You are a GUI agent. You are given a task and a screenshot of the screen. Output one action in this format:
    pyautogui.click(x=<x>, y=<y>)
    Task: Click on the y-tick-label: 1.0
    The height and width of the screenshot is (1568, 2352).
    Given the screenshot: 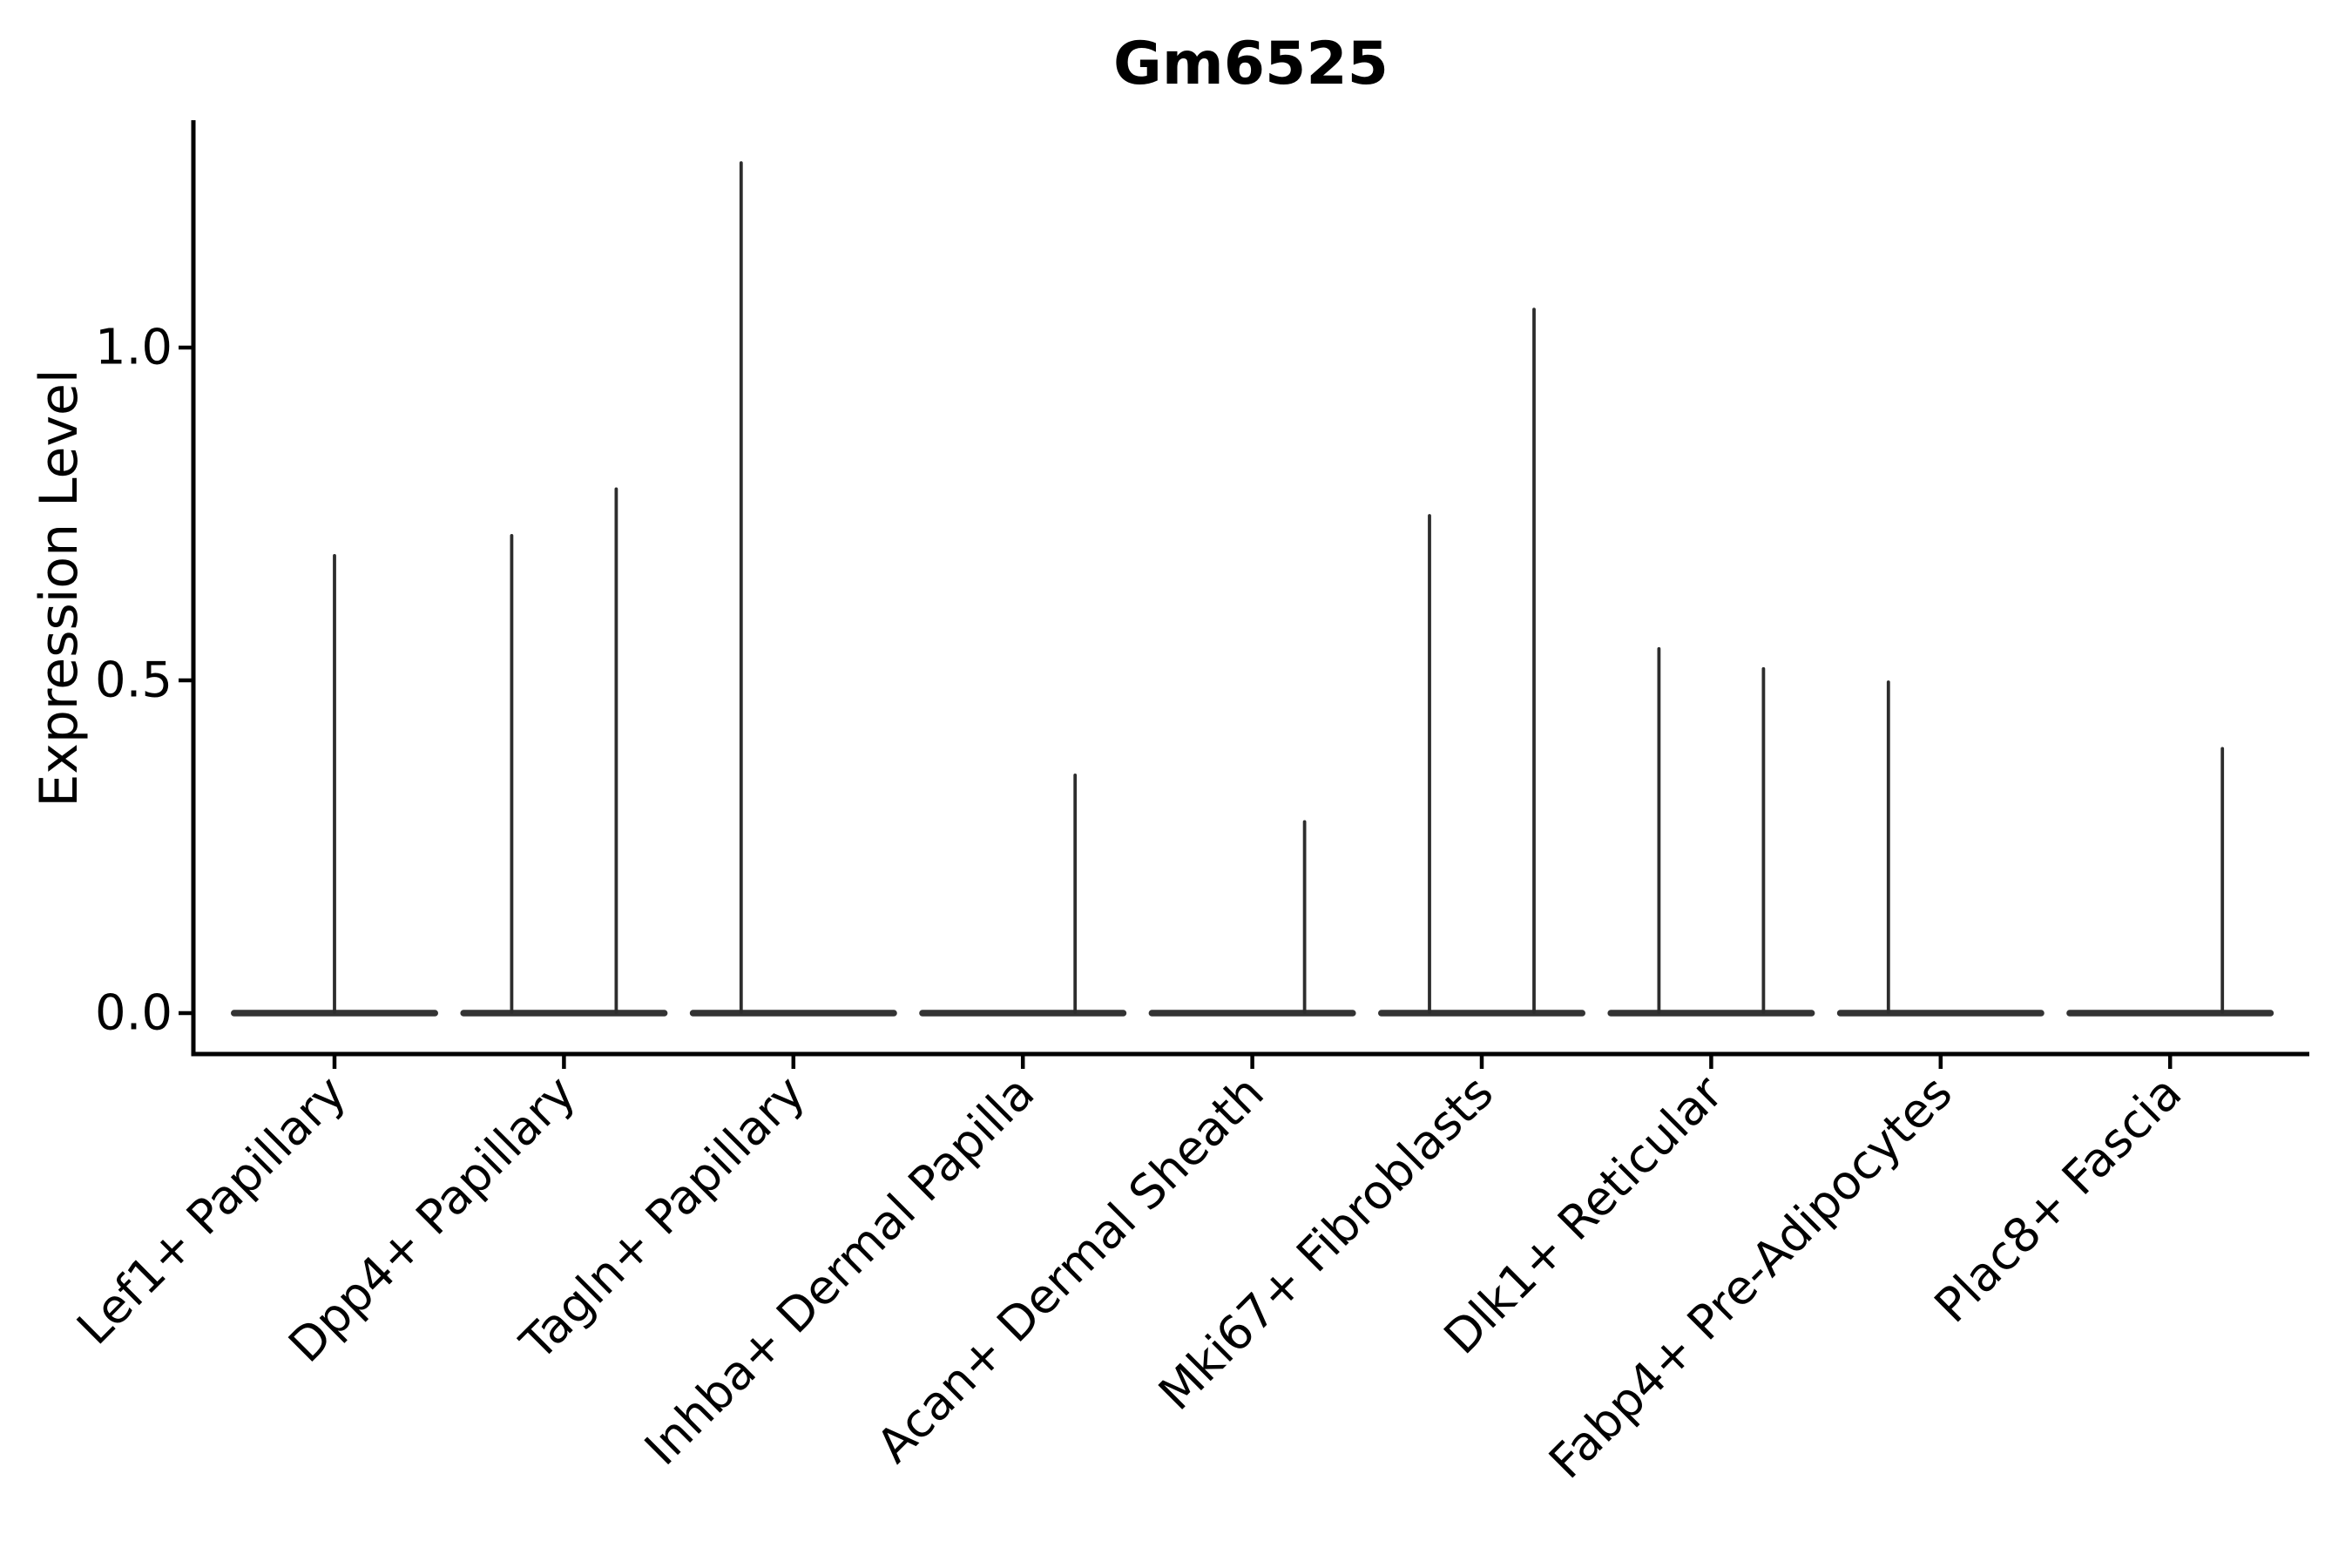 What is the action you would take?
    pyautogui.click(x=134, y=348)
    